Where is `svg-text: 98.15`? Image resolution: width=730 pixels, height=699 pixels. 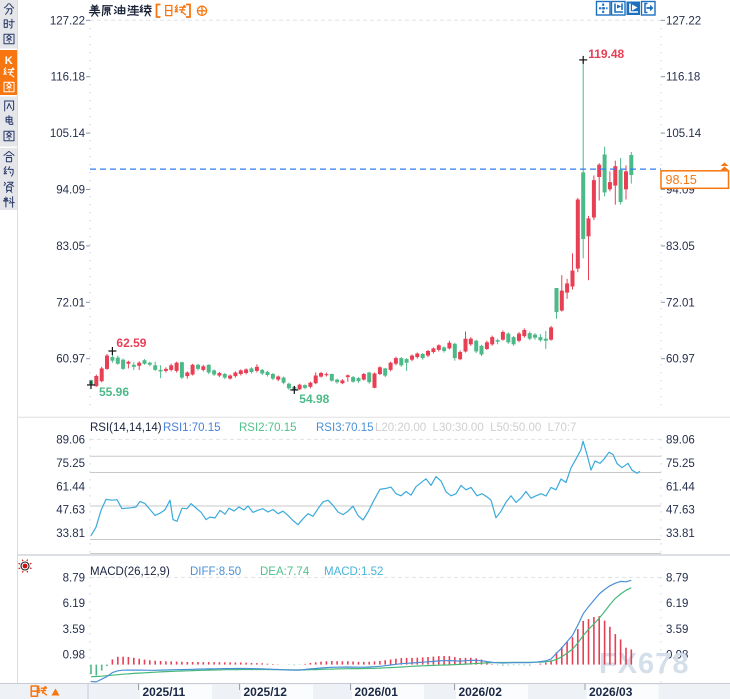
svg-text: 98.15 is located at coordinates (681, 180).